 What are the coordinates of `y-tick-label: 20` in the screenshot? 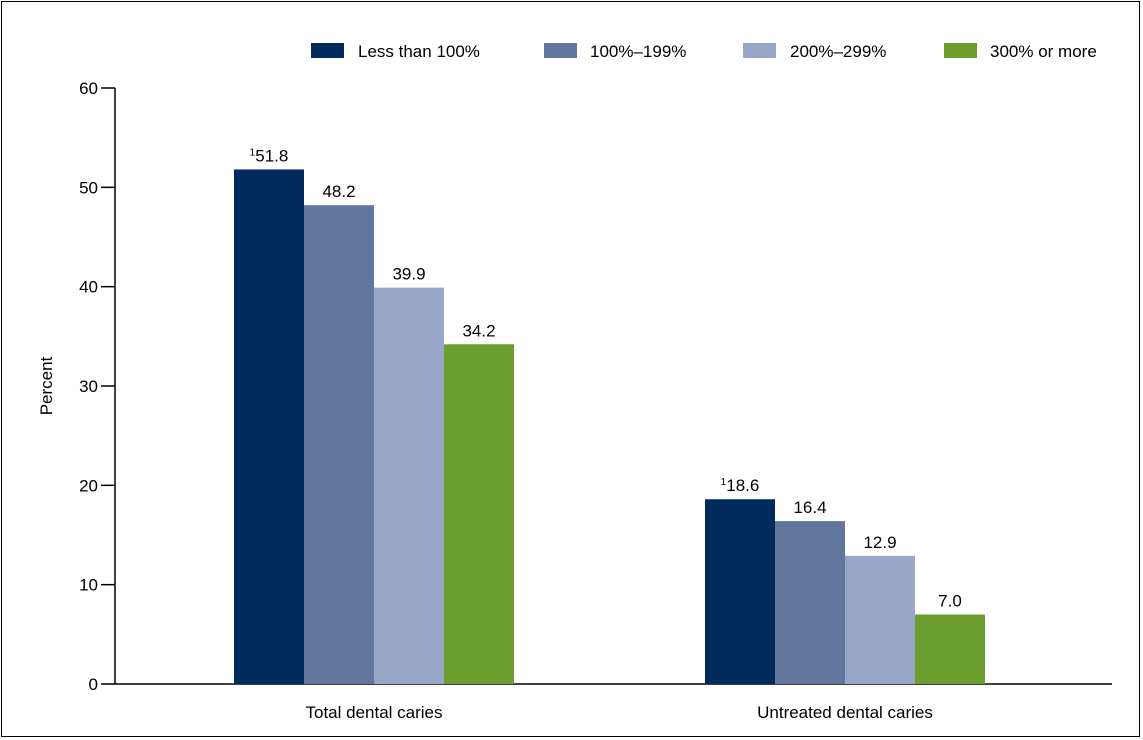 It's located at (88, 485).